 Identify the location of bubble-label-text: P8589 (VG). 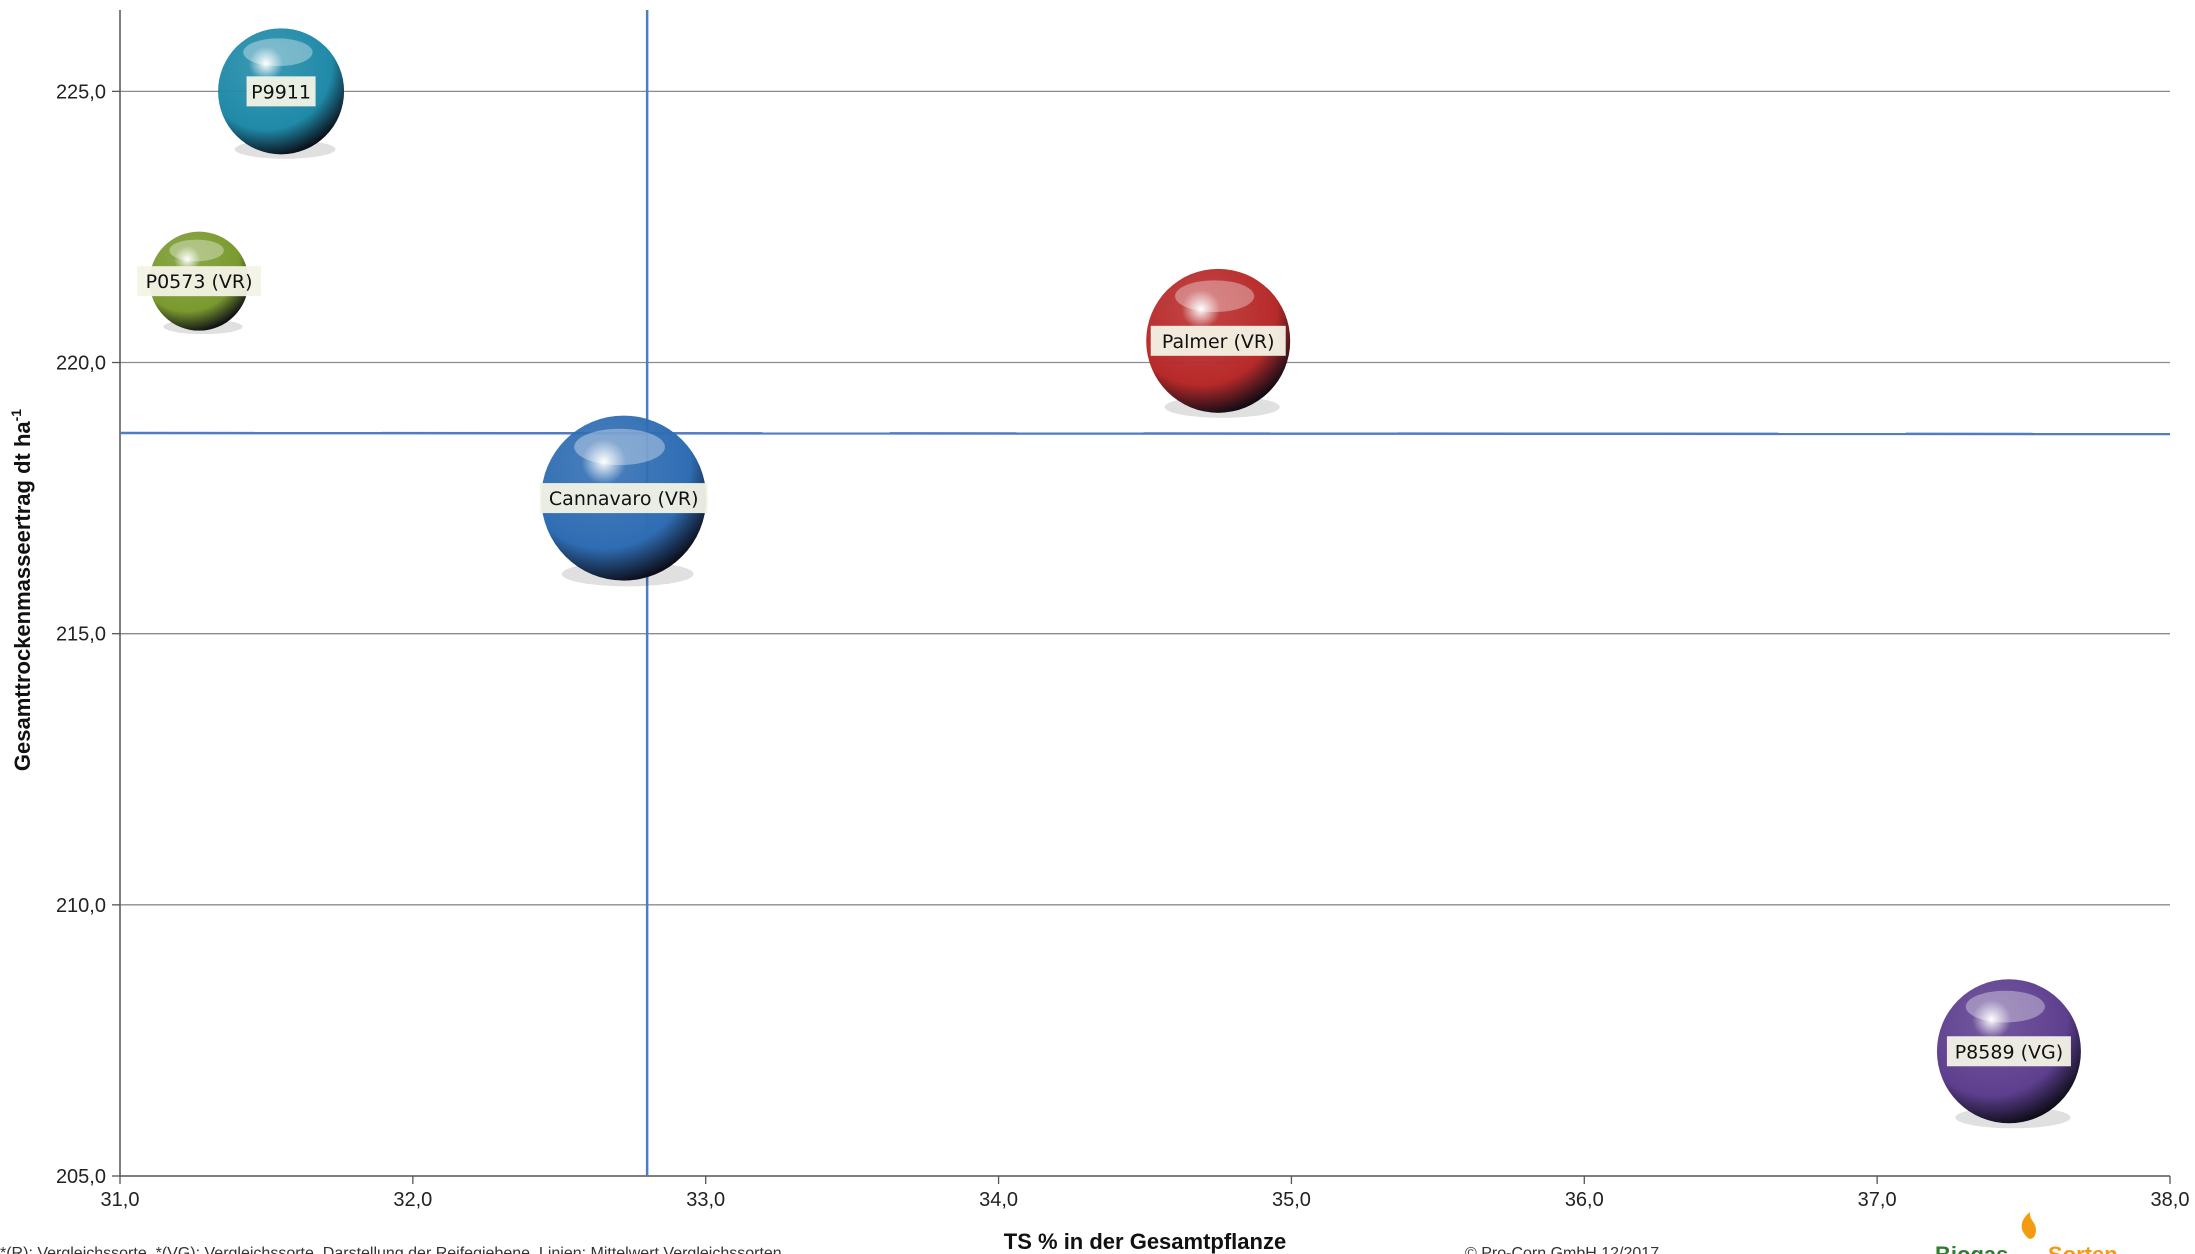
(2009, 1052).